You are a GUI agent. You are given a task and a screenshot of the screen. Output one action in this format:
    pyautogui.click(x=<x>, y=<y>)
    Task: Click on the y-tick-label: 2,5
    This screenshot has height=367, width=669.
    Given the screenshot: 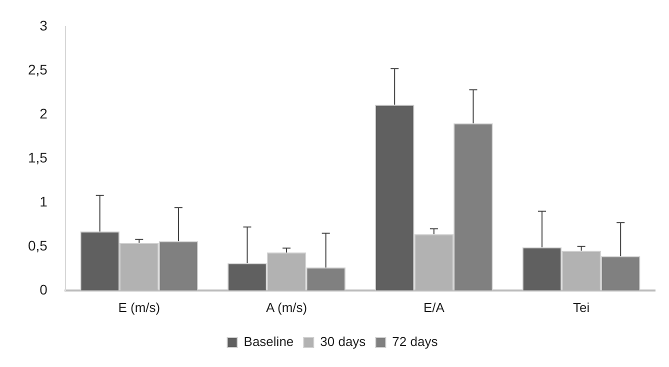 What is the action you would take?
    pyautogui.click(x=38, y=69)
    